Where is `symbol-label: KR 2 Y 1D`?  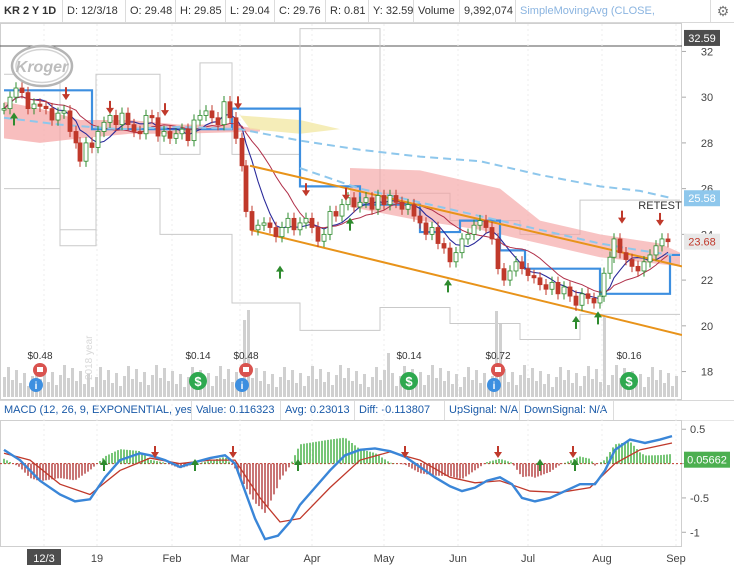
symbol-label: KR 2 Y 1D is located at coordinates (31, 11).